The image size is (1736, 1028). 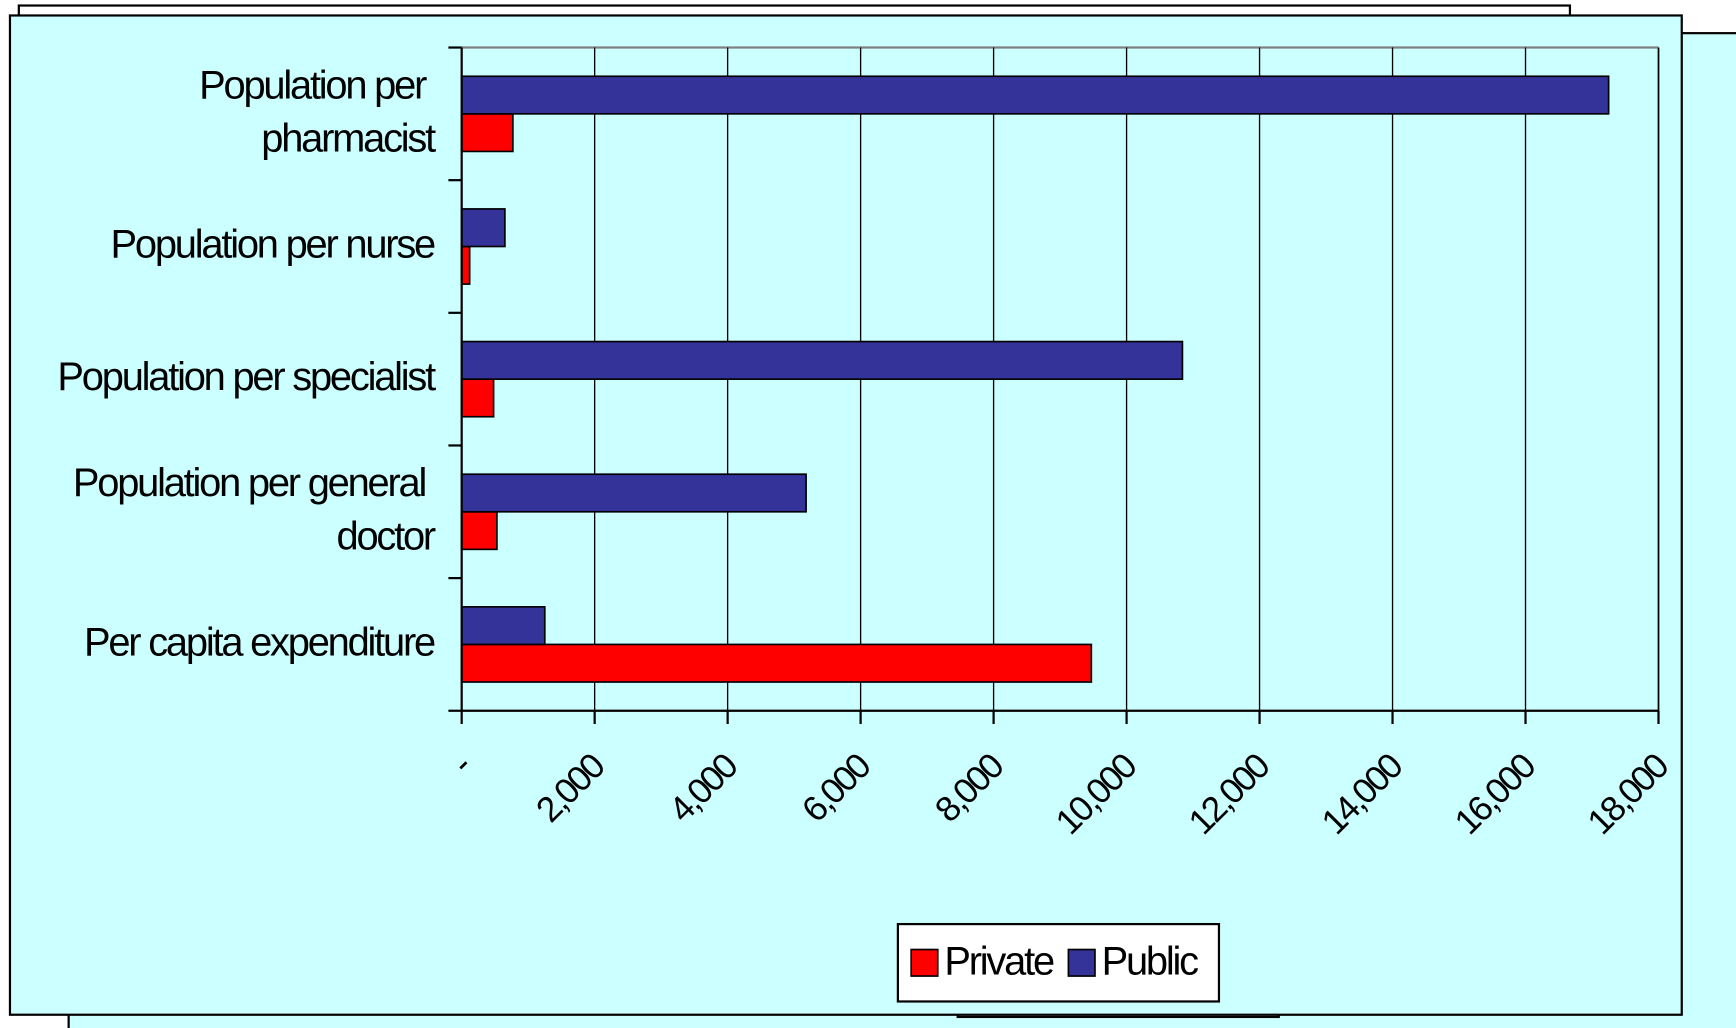 I want to click on y-tick-label: Population per general doctor, so click(x=254, y=509).